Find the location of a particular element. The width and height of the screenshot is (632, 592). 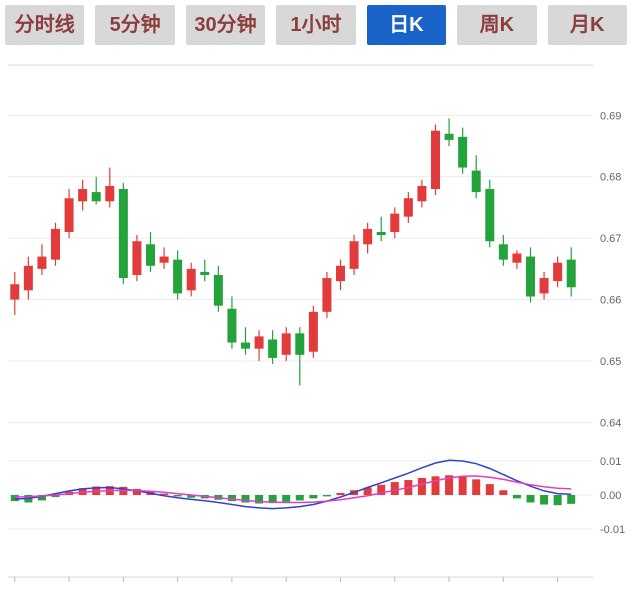

tab-timeline: 分时线 is located at coordinates (45, 25).